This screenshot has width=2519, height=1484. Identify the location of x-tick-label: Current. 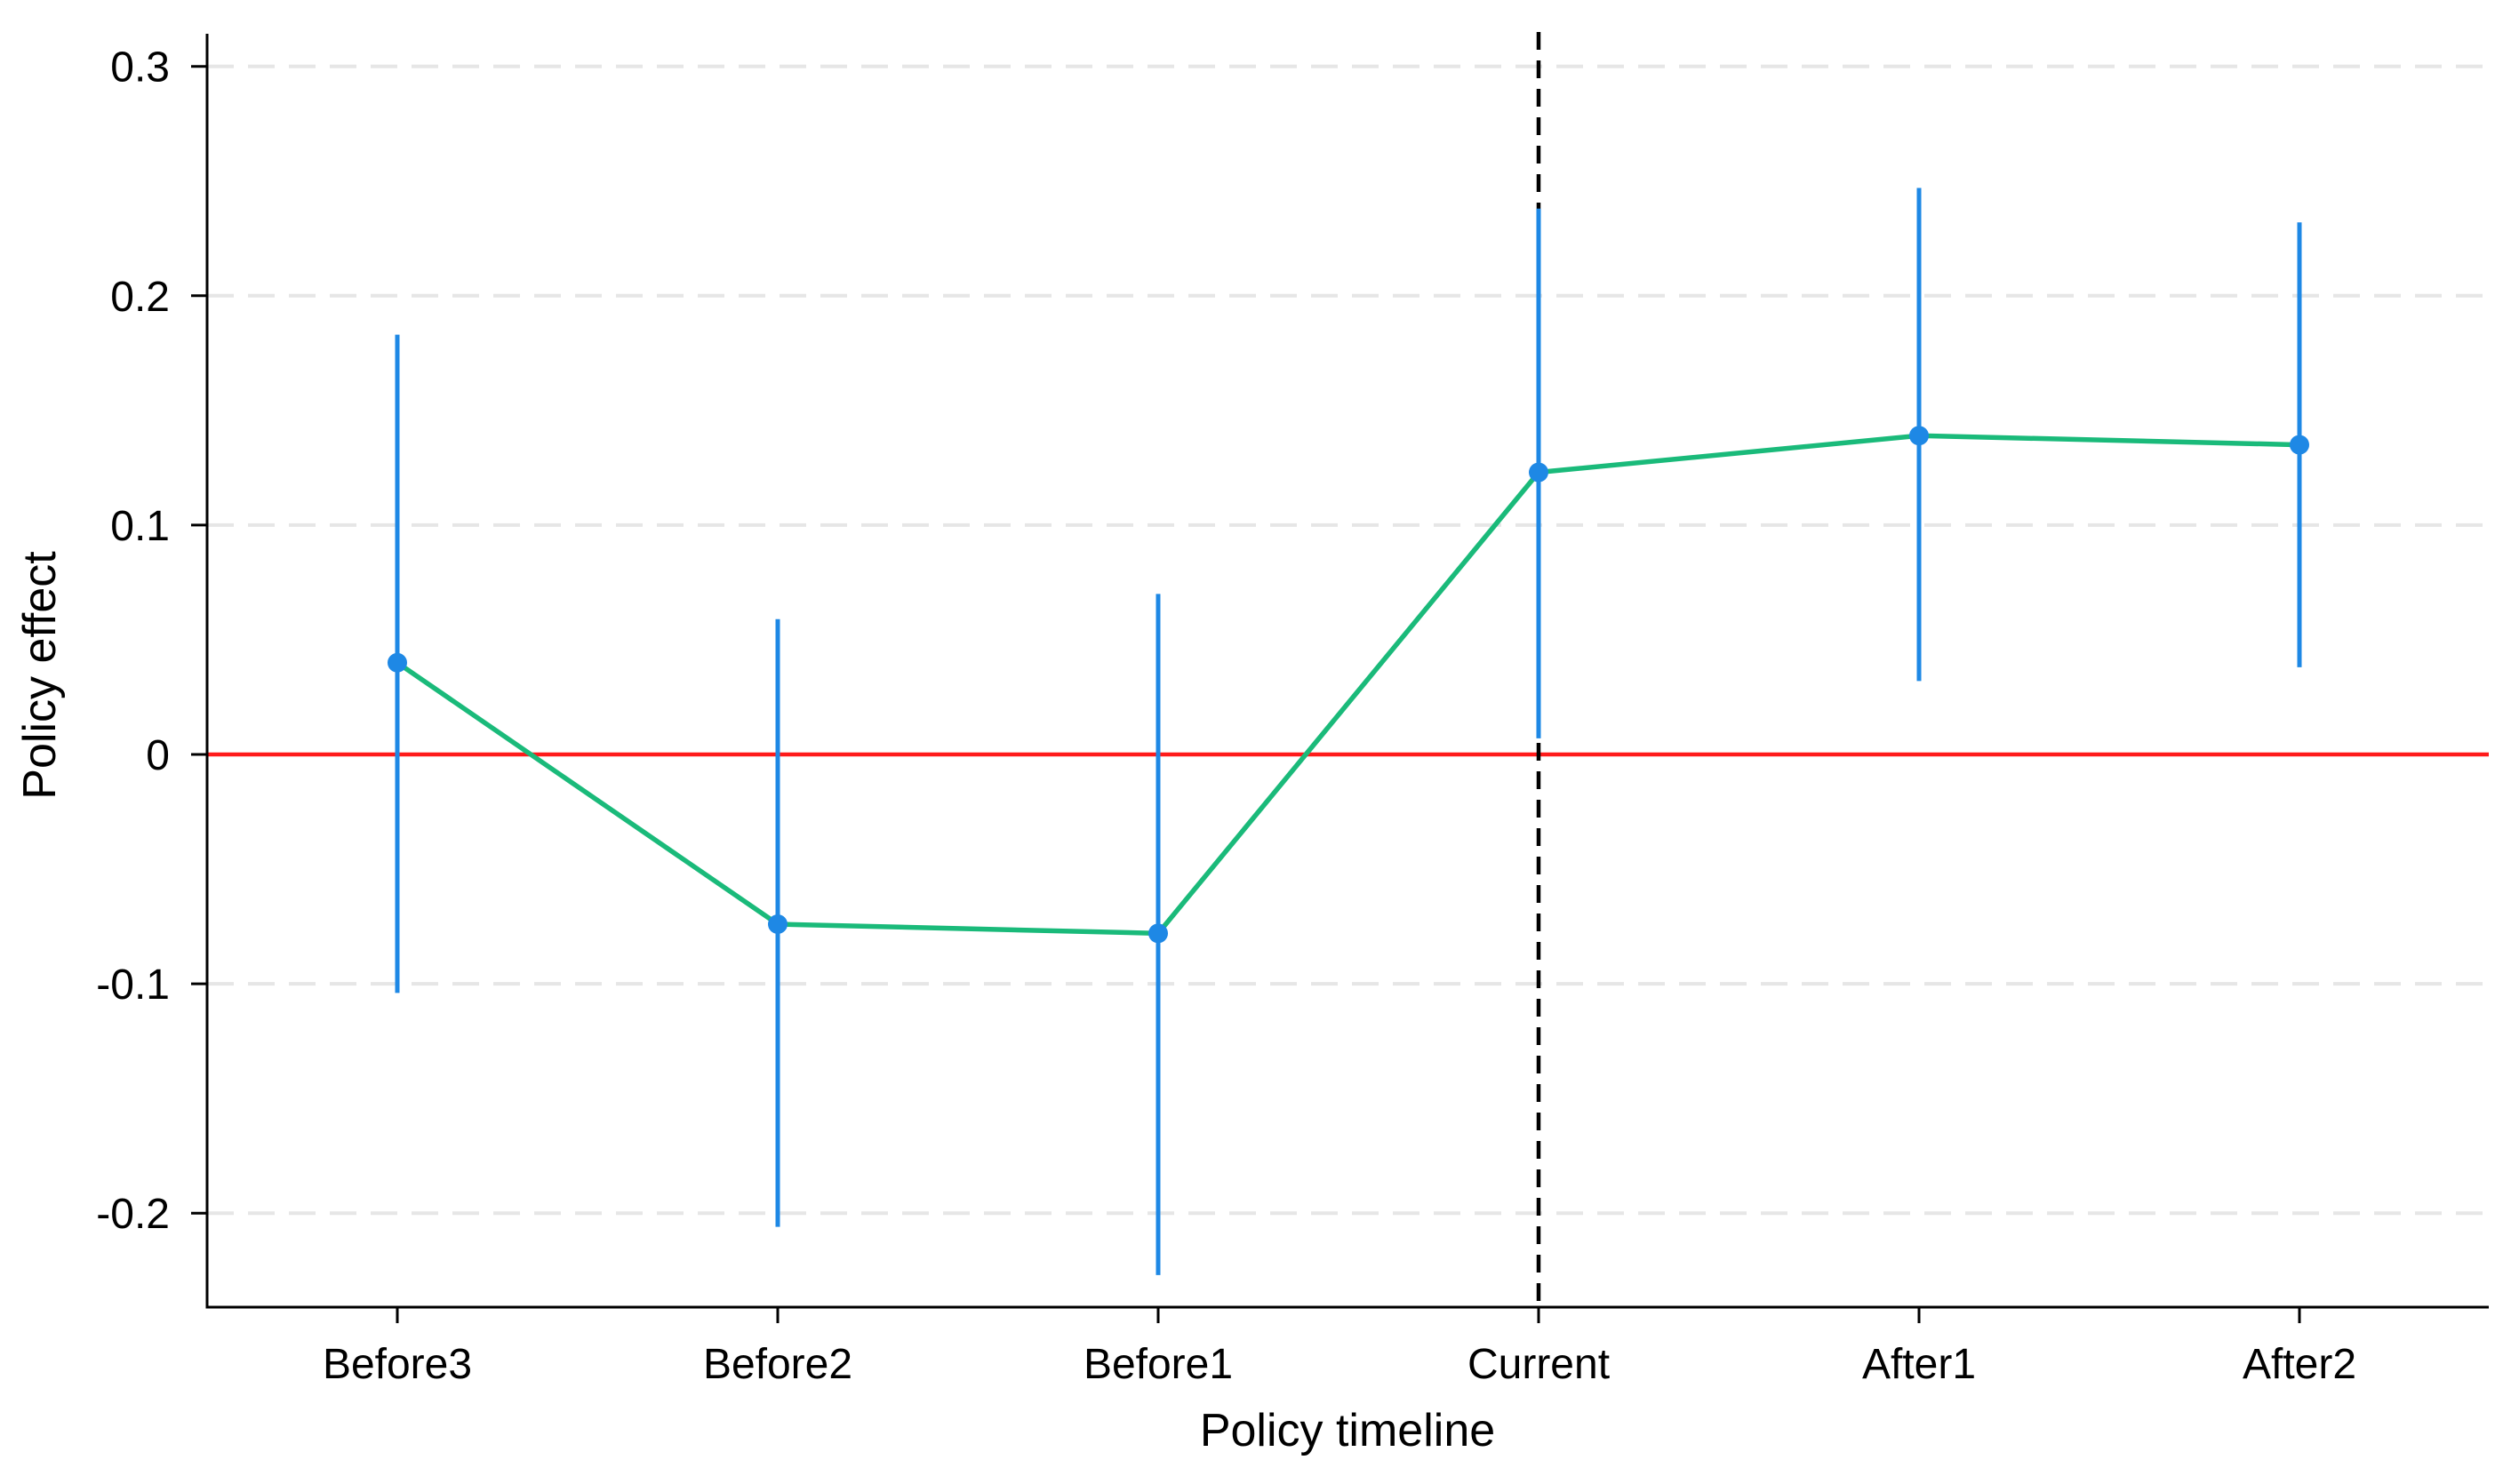
(1538, 1364).